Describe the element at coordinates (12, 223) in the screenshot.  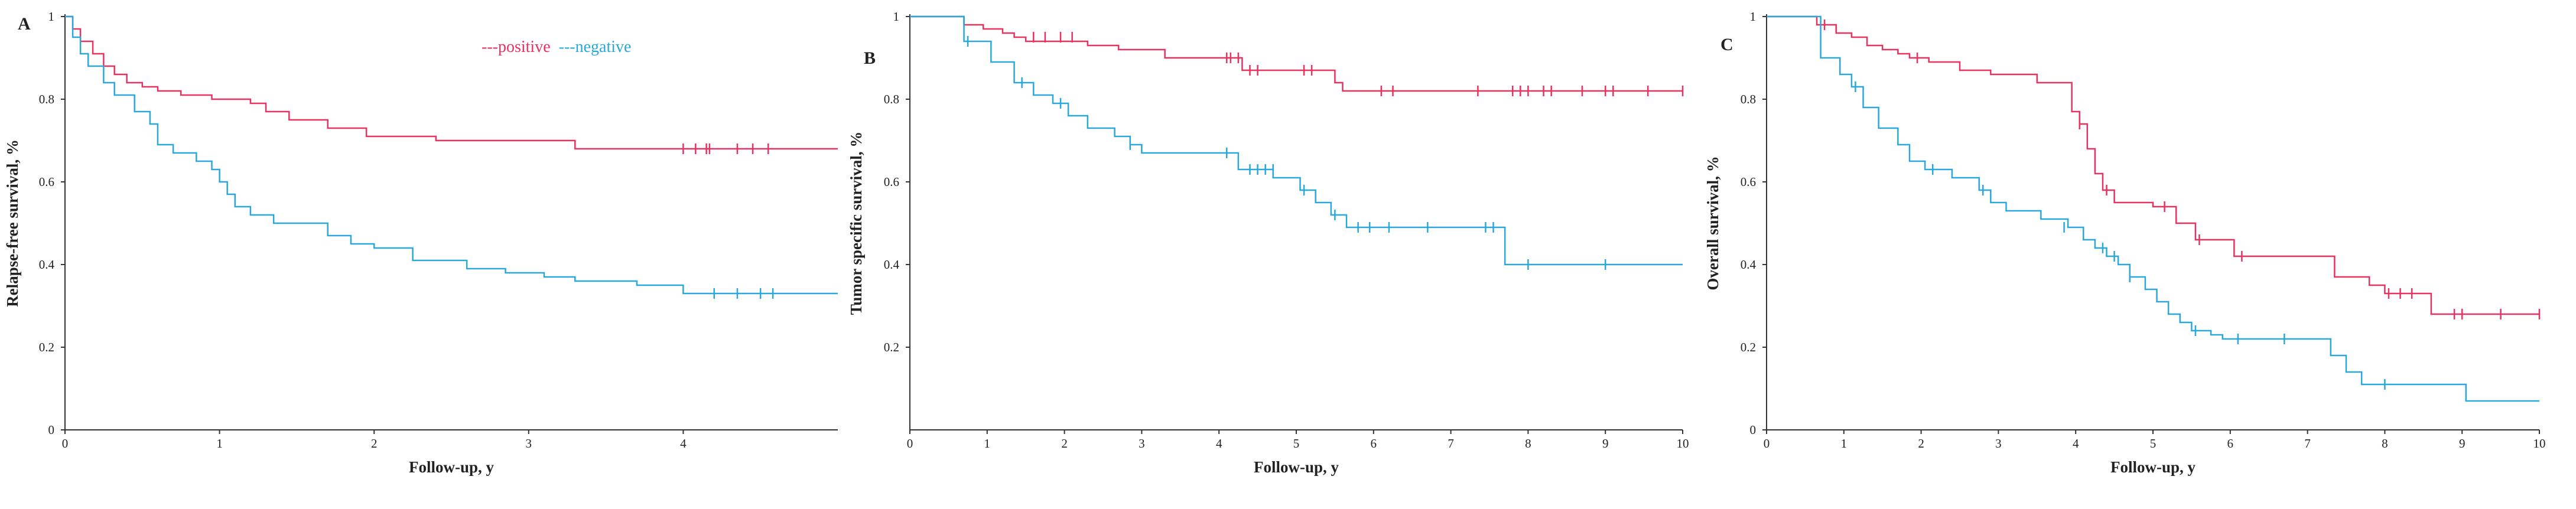
I see `y-axis-label: Relapse-free survival, %` at that location.